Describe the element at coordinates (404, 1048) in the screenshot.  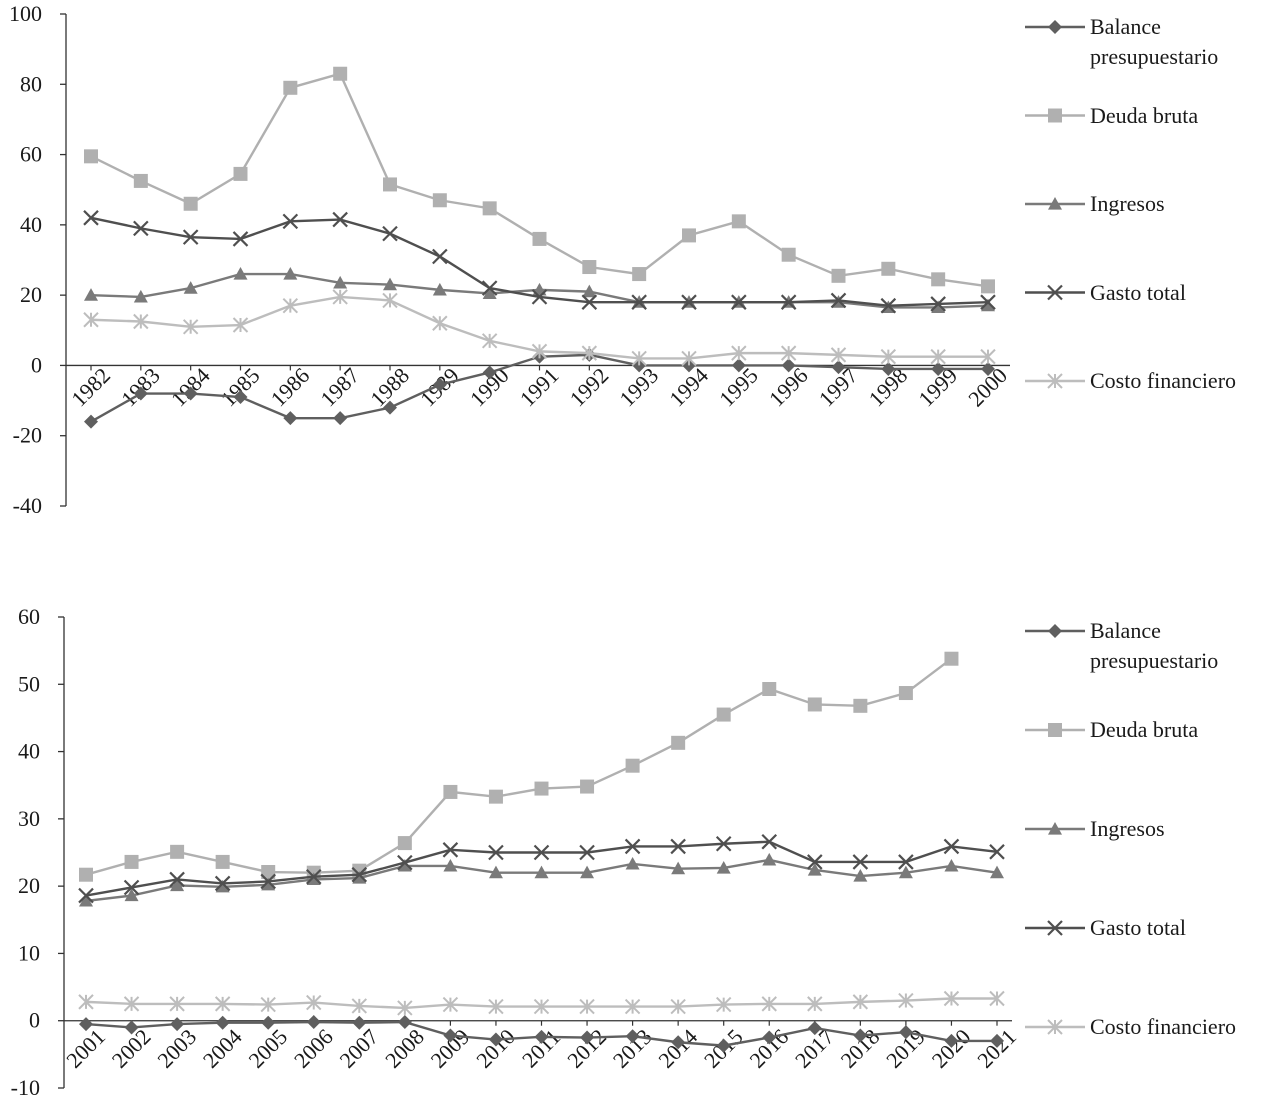
I see `x-tick-label: 2008` at that location.